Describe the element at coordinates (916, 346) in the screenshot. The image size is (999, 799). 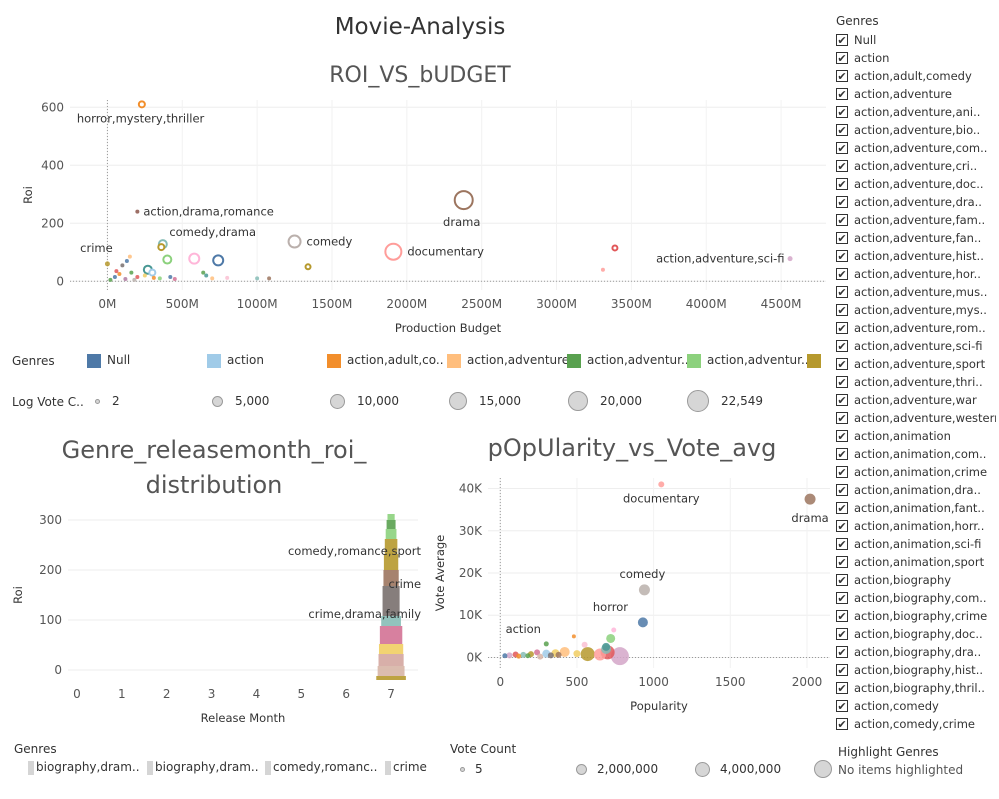
I see `genre-filter-item: ✔ action,adventure,sci-fi` at that location.